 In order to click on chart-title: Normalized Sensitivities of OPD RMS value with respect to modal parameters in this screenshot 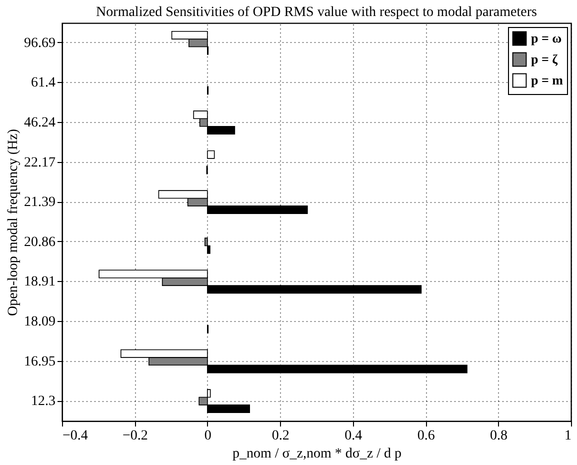, I will do `click(316, 12)`.